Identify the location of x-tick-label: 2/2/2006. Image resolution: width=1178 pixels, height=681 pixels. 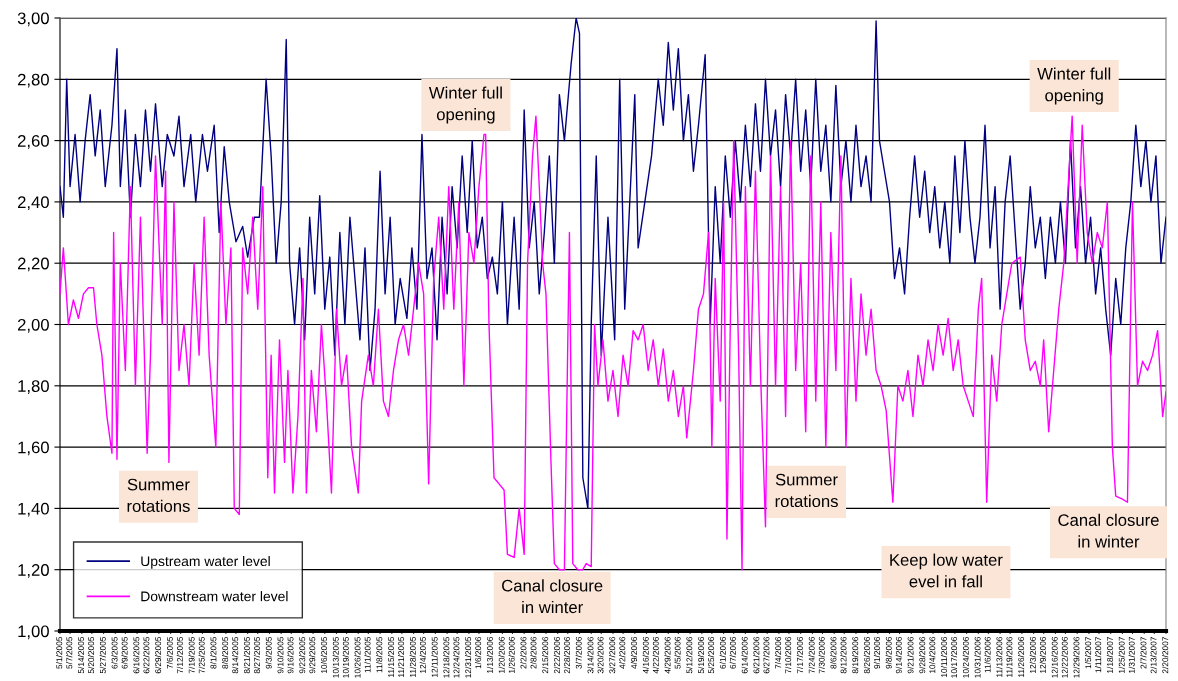
(523, 652).